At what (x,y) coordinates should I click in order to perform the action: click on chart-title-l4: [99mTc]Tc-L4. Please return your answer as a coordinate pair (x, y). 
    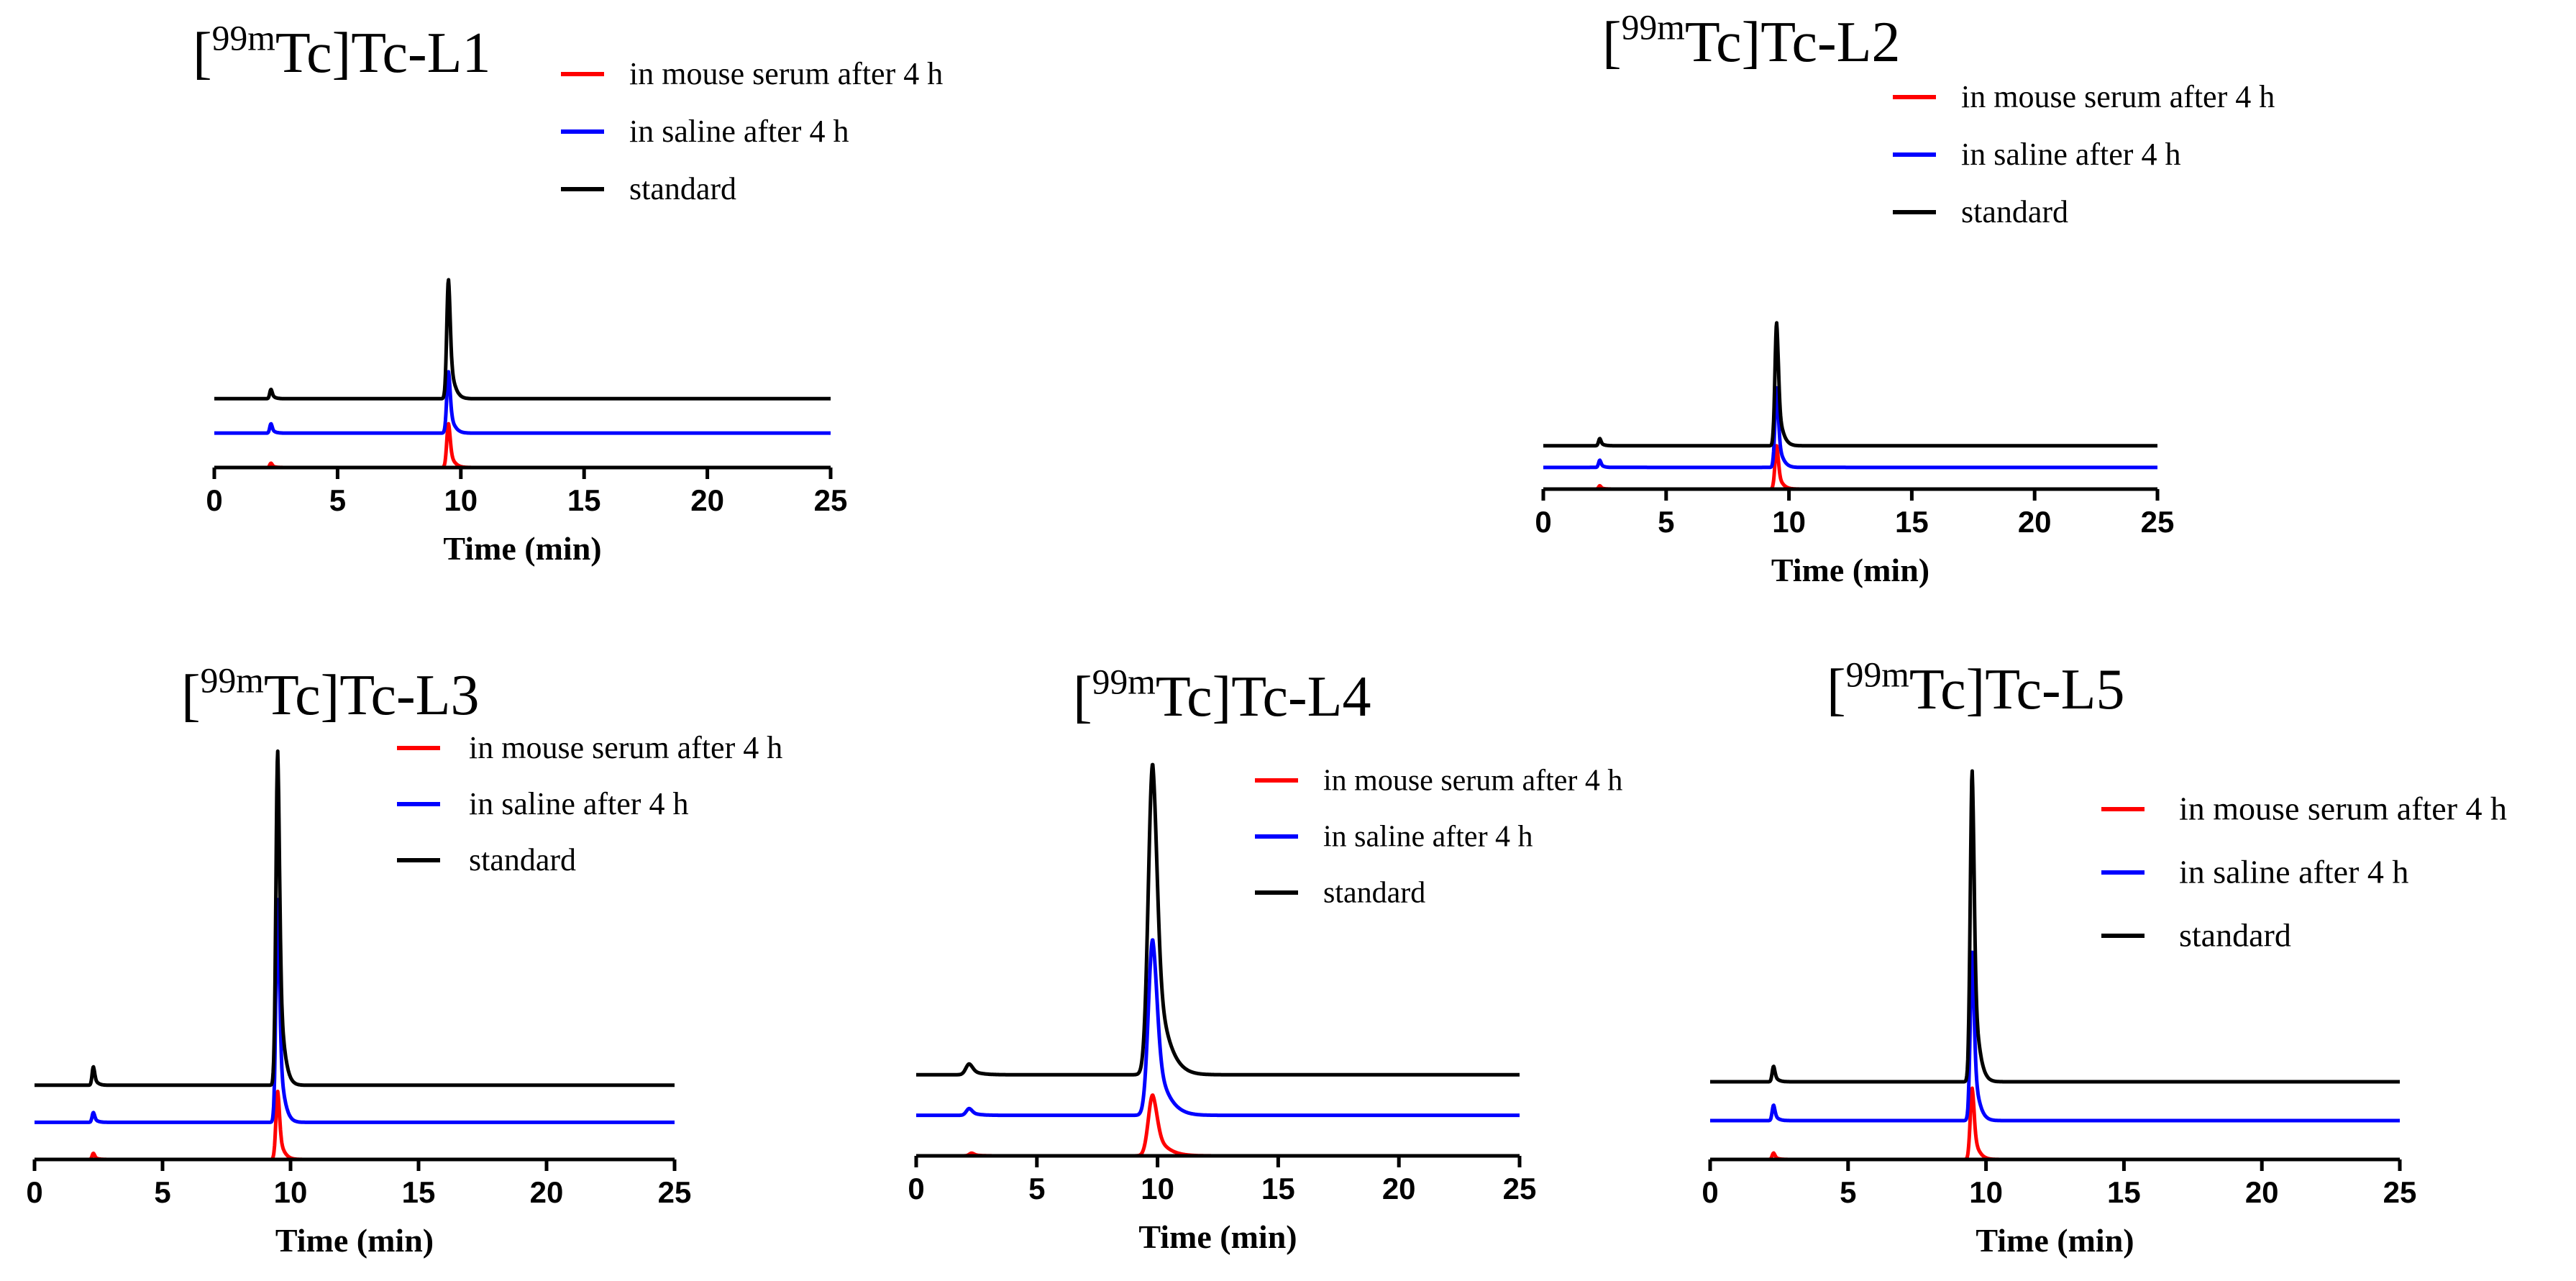
    Looking at the image, I should click on (1222, 695).